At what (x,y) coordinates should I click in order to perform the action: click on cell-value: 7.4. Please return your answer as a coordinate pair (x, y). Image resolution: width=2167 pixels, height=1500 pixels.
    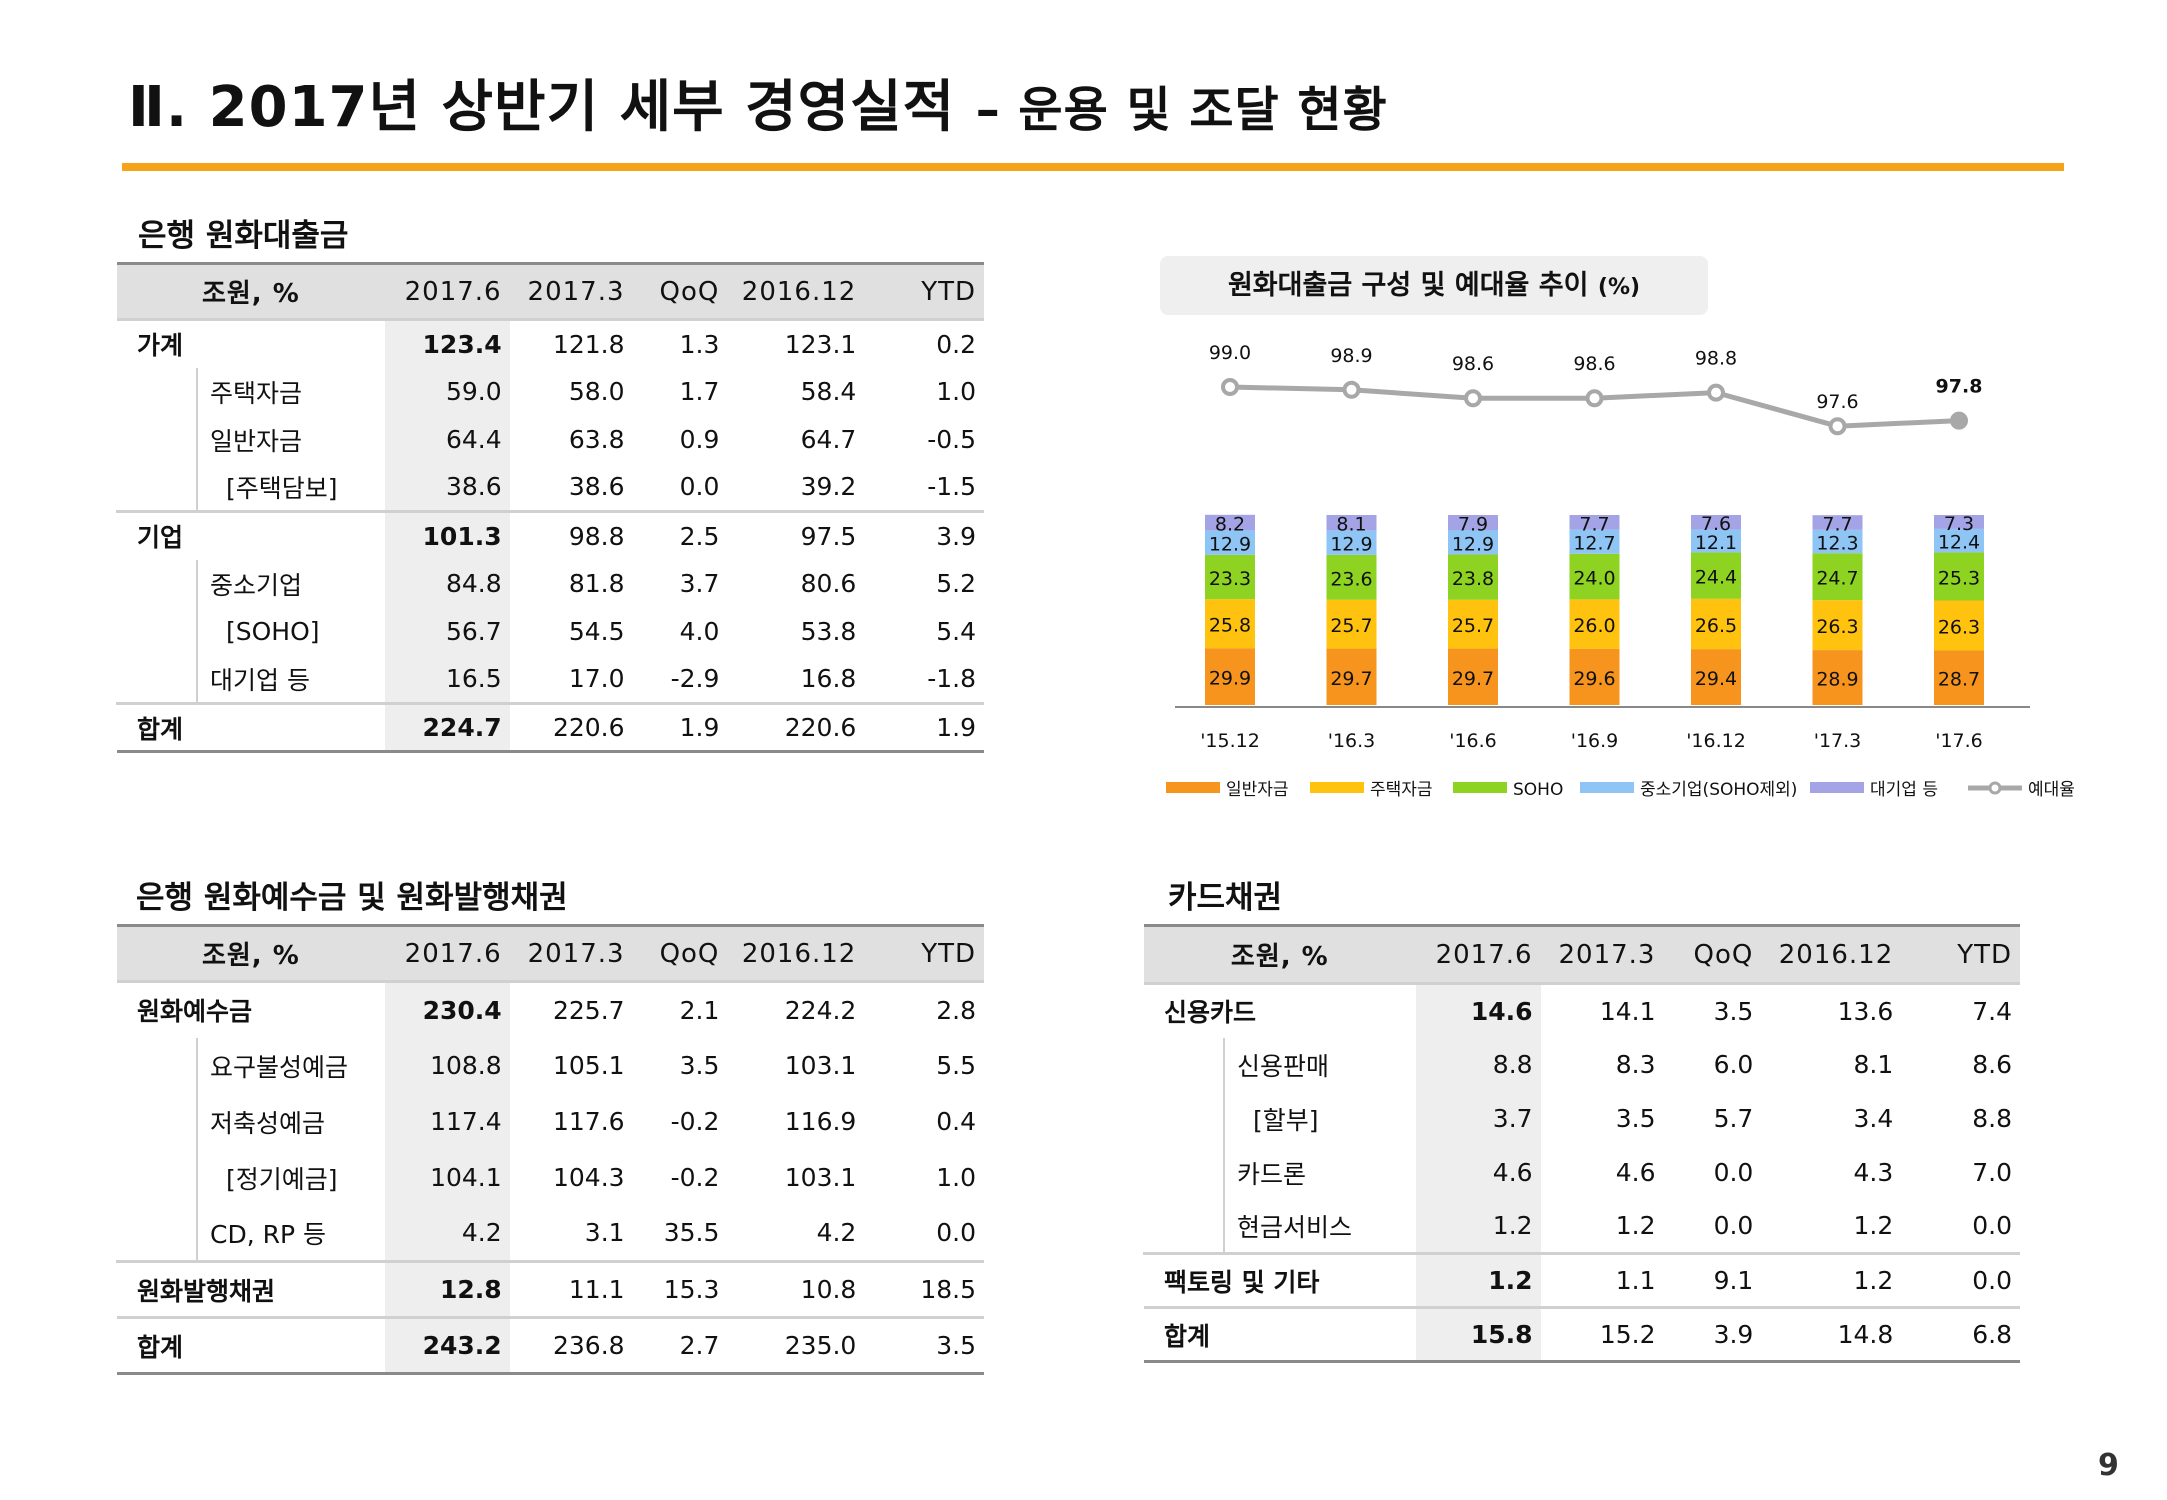
    Looking at the image, I should click on (1960, 1010).